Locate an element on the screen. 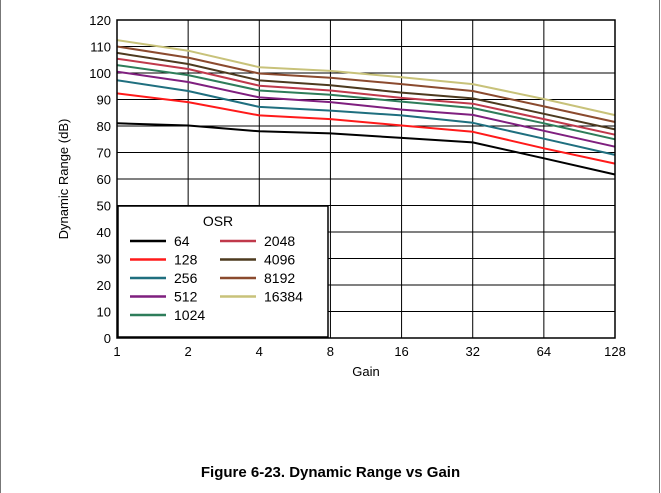  legend-label-osr-16384: 16384 is located at coordinates (283, 297).